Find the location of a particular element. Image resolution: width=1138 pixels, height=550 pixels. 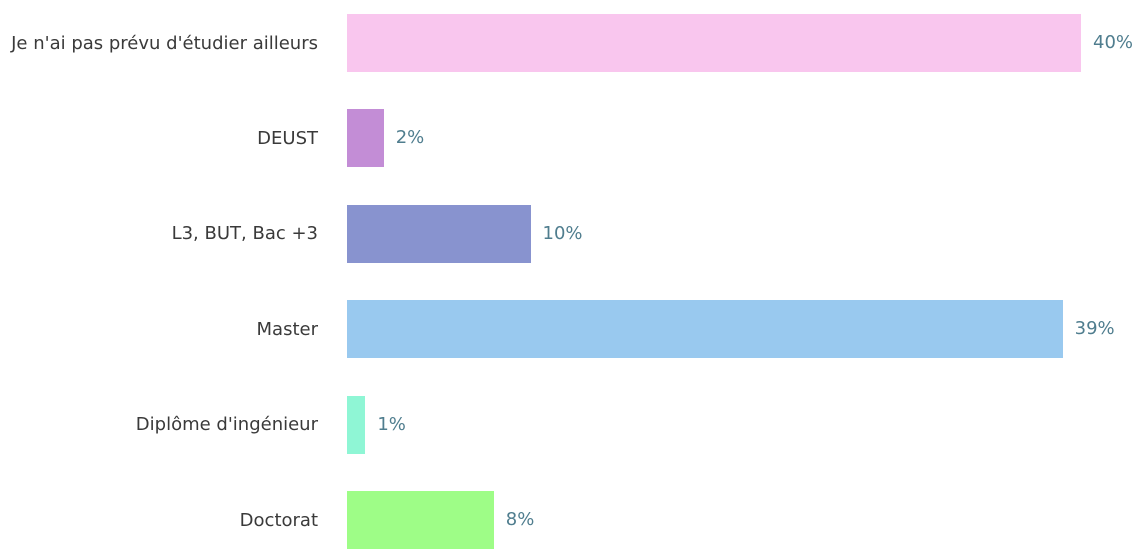

value-label: 39% is located at coordinates (1094, 329).